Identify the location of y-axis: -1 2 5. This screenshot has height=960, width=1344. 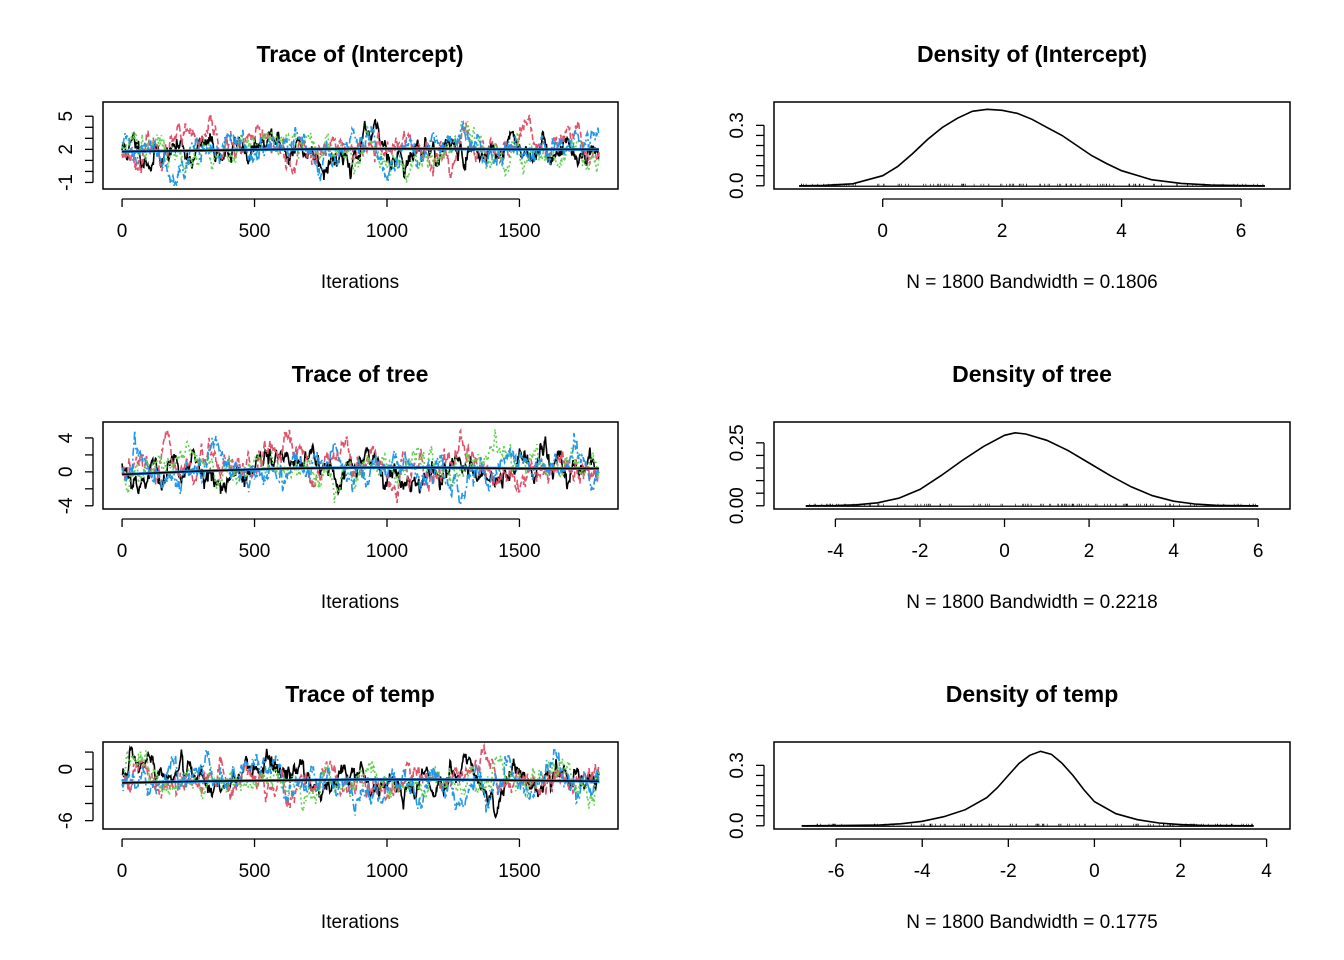
(75, 151).